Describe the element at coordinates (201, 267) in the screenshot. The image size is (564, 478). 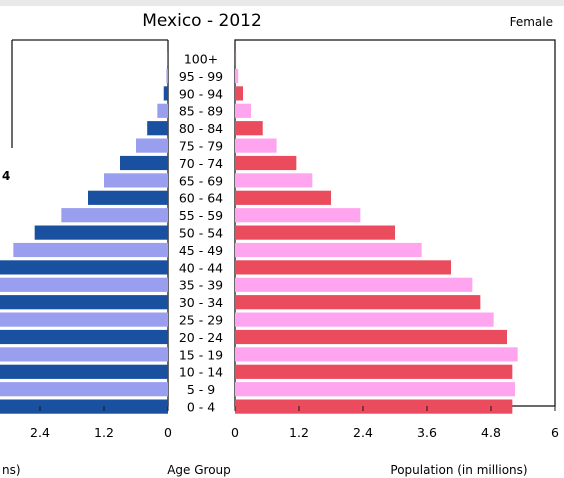
I see `age-group-label: 40 - 44` at that location.